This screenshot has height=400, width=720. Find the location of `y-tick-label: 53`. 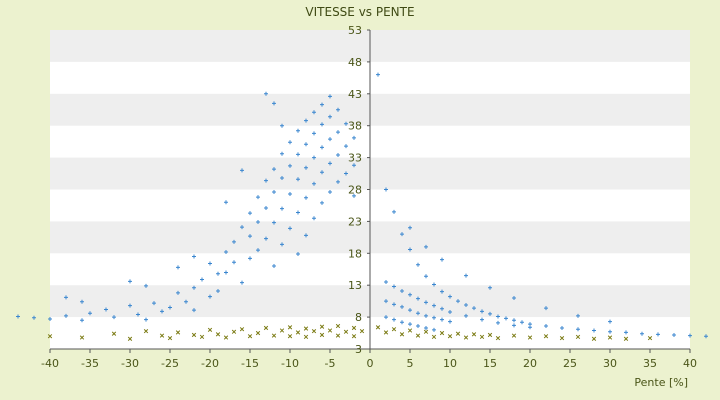

y-tick-label: 53 is located at coordinates (355, 30).